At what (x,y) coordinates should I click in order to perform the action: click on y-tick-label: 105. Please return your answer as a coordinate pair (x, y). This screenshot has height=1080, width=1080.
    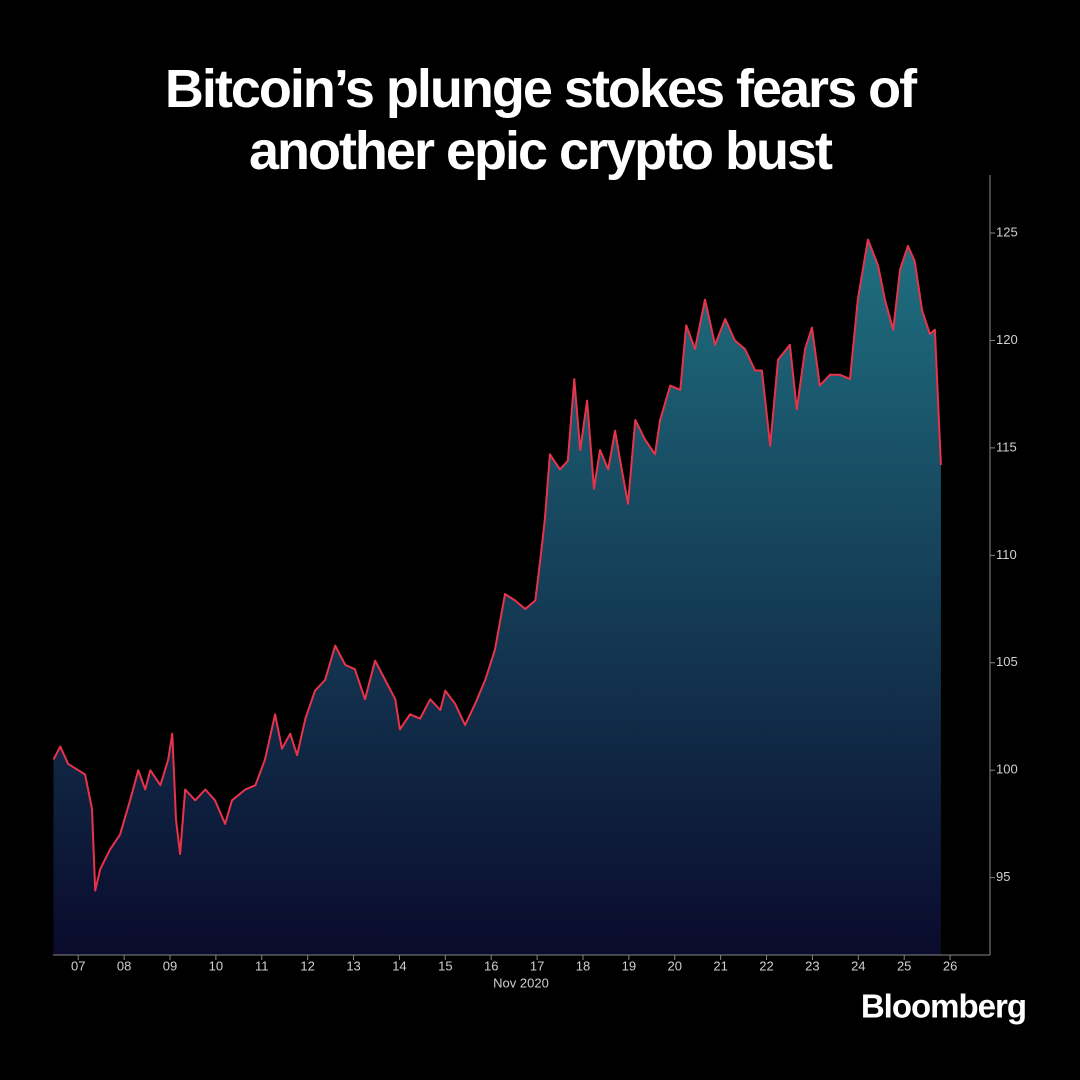
    Looking at the image, I should click on (1007, 661).